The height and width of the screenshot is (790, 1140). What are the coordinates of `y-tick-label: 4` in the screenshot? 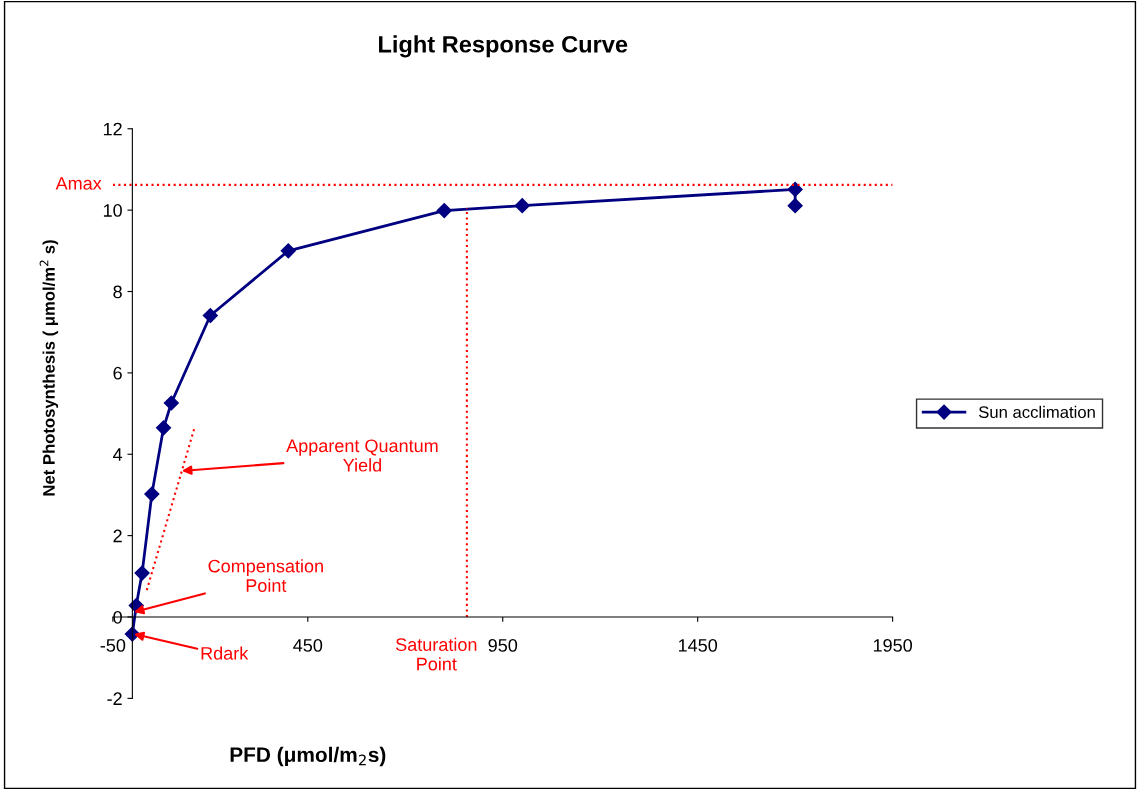 It's located at (118, 454).